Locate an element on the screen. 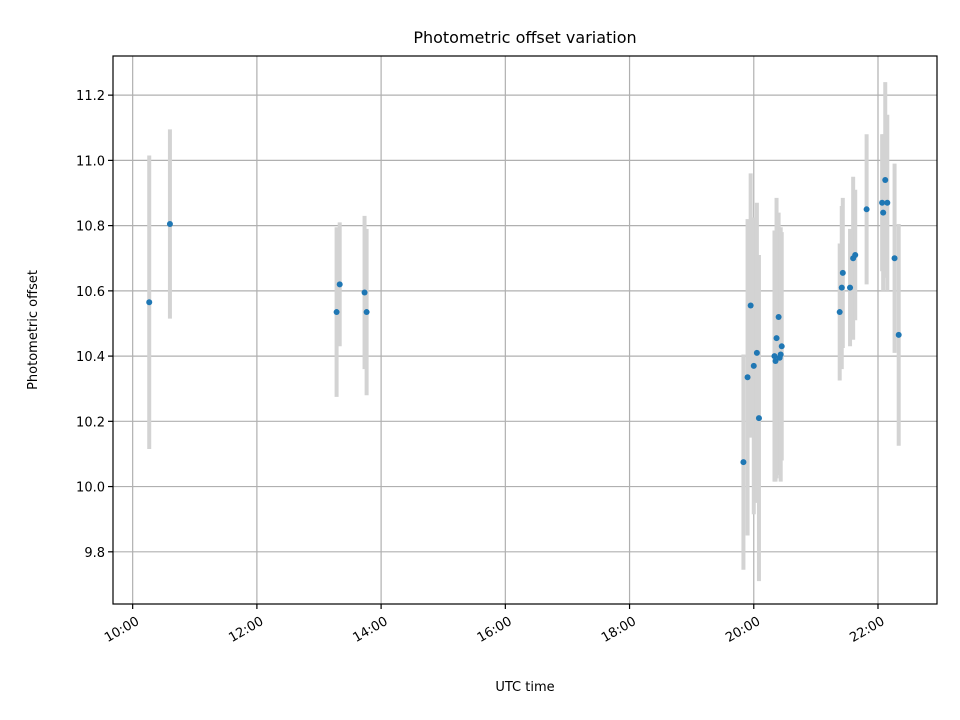 This screenshot has height=720, width=960. y-tick-label: 11.2 is located at coordinates (90, 96).